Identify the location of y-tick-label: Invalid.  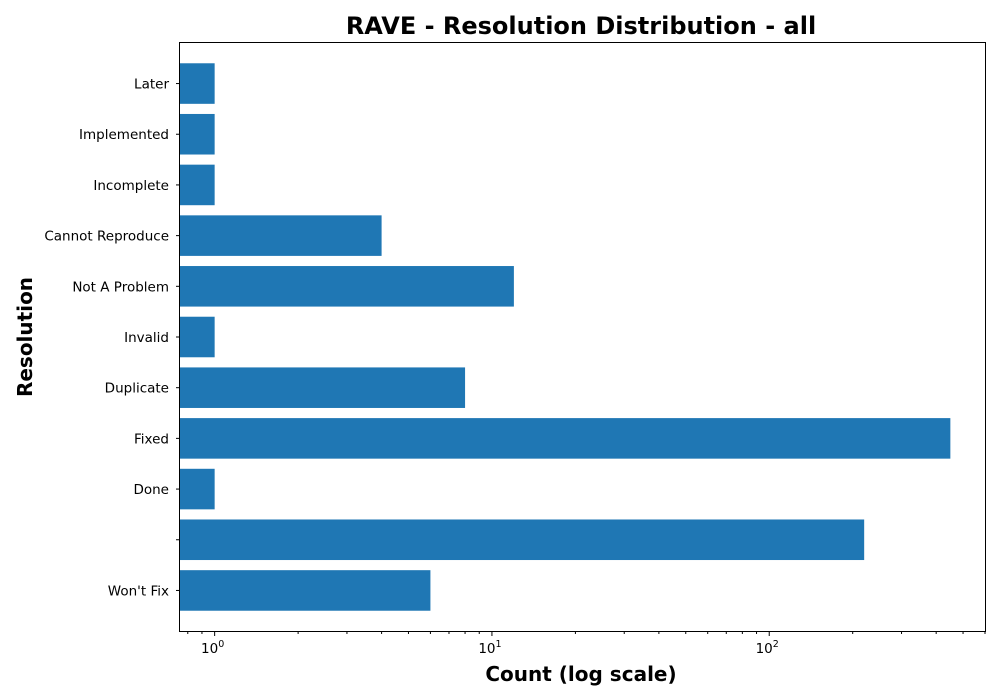
(146, 338).